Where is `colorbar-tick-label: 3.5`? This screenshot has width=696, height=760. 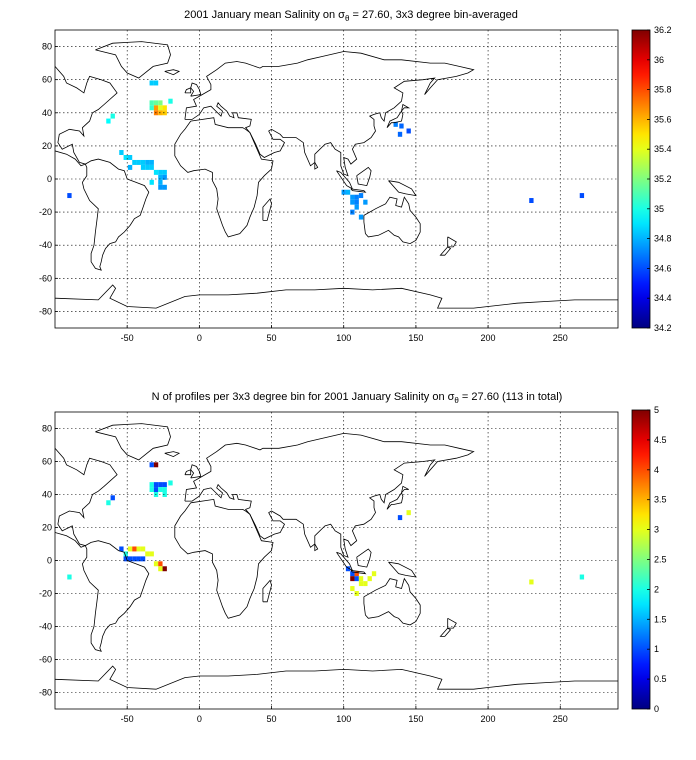
colorbar-tick-label: 3.5 is located at coordinates (660, 500).